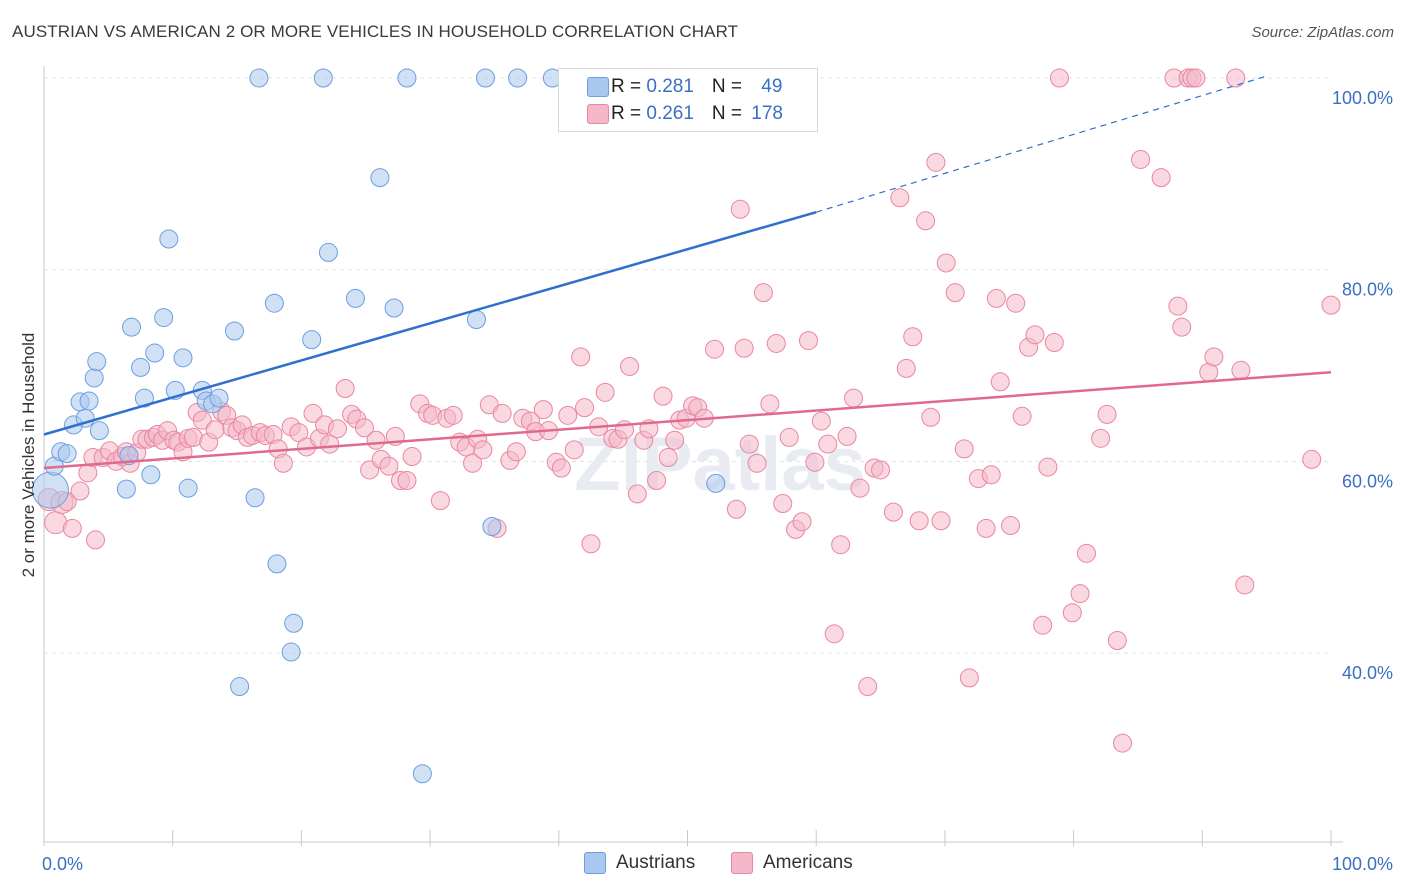 The height and width of the screenshot is (892, 1406). I want to click on y-tick-label: 60.0%, so click(1367, 481).